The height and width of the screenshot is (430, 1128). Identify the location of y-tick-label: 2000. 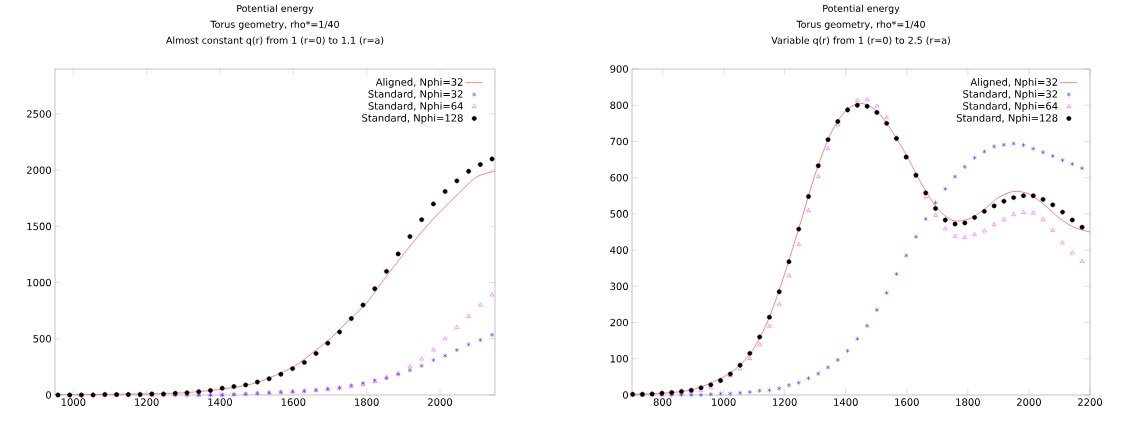
(39, 170).